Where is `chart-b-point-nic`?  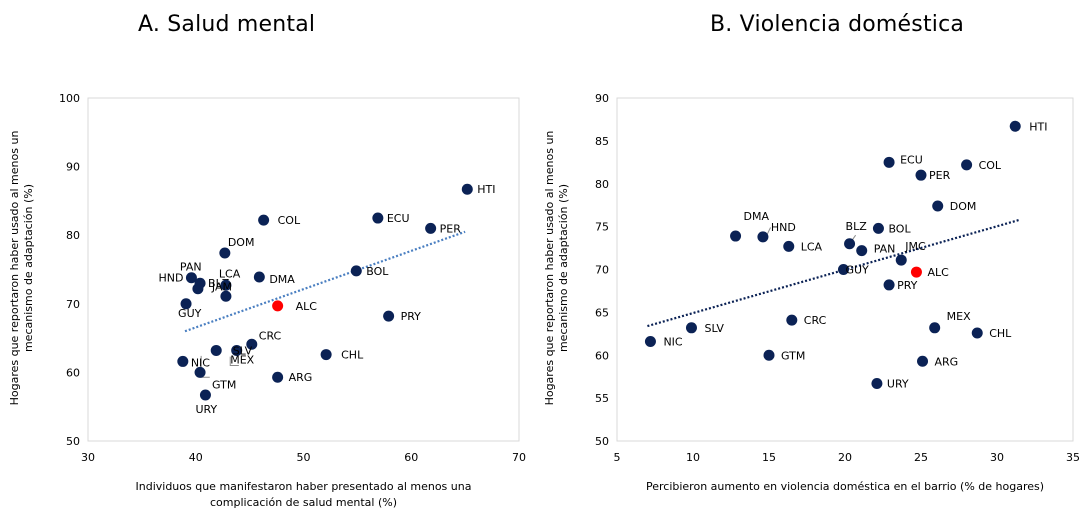
chart-b-point-nic is located at coordinates (650, 342).